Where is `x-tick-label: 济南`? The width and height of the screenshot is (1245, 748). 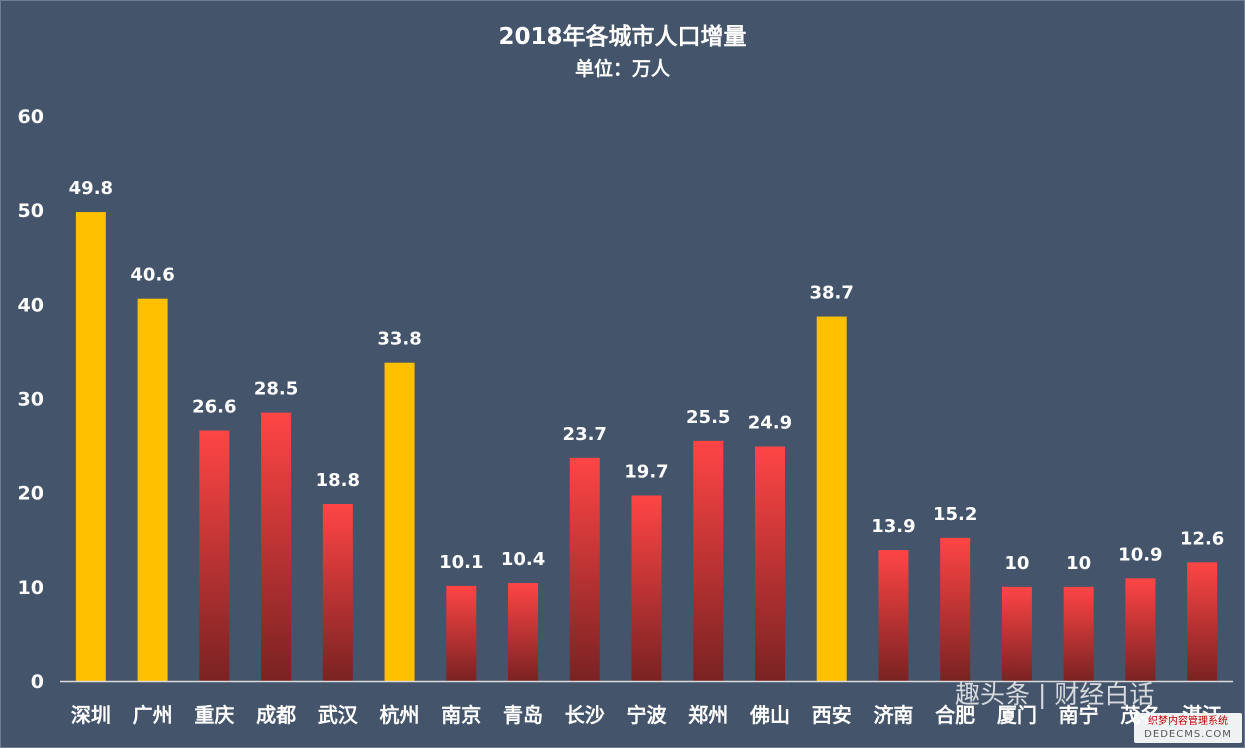
x-tick-label: 济南 is located at coordinates (893, 715).